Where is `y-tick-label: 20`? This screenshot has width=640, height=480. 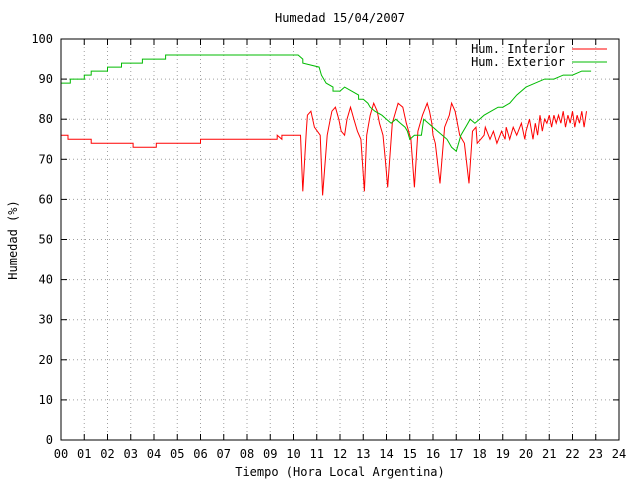
y-tick-label: 20 is located at coordinates (46, 360).